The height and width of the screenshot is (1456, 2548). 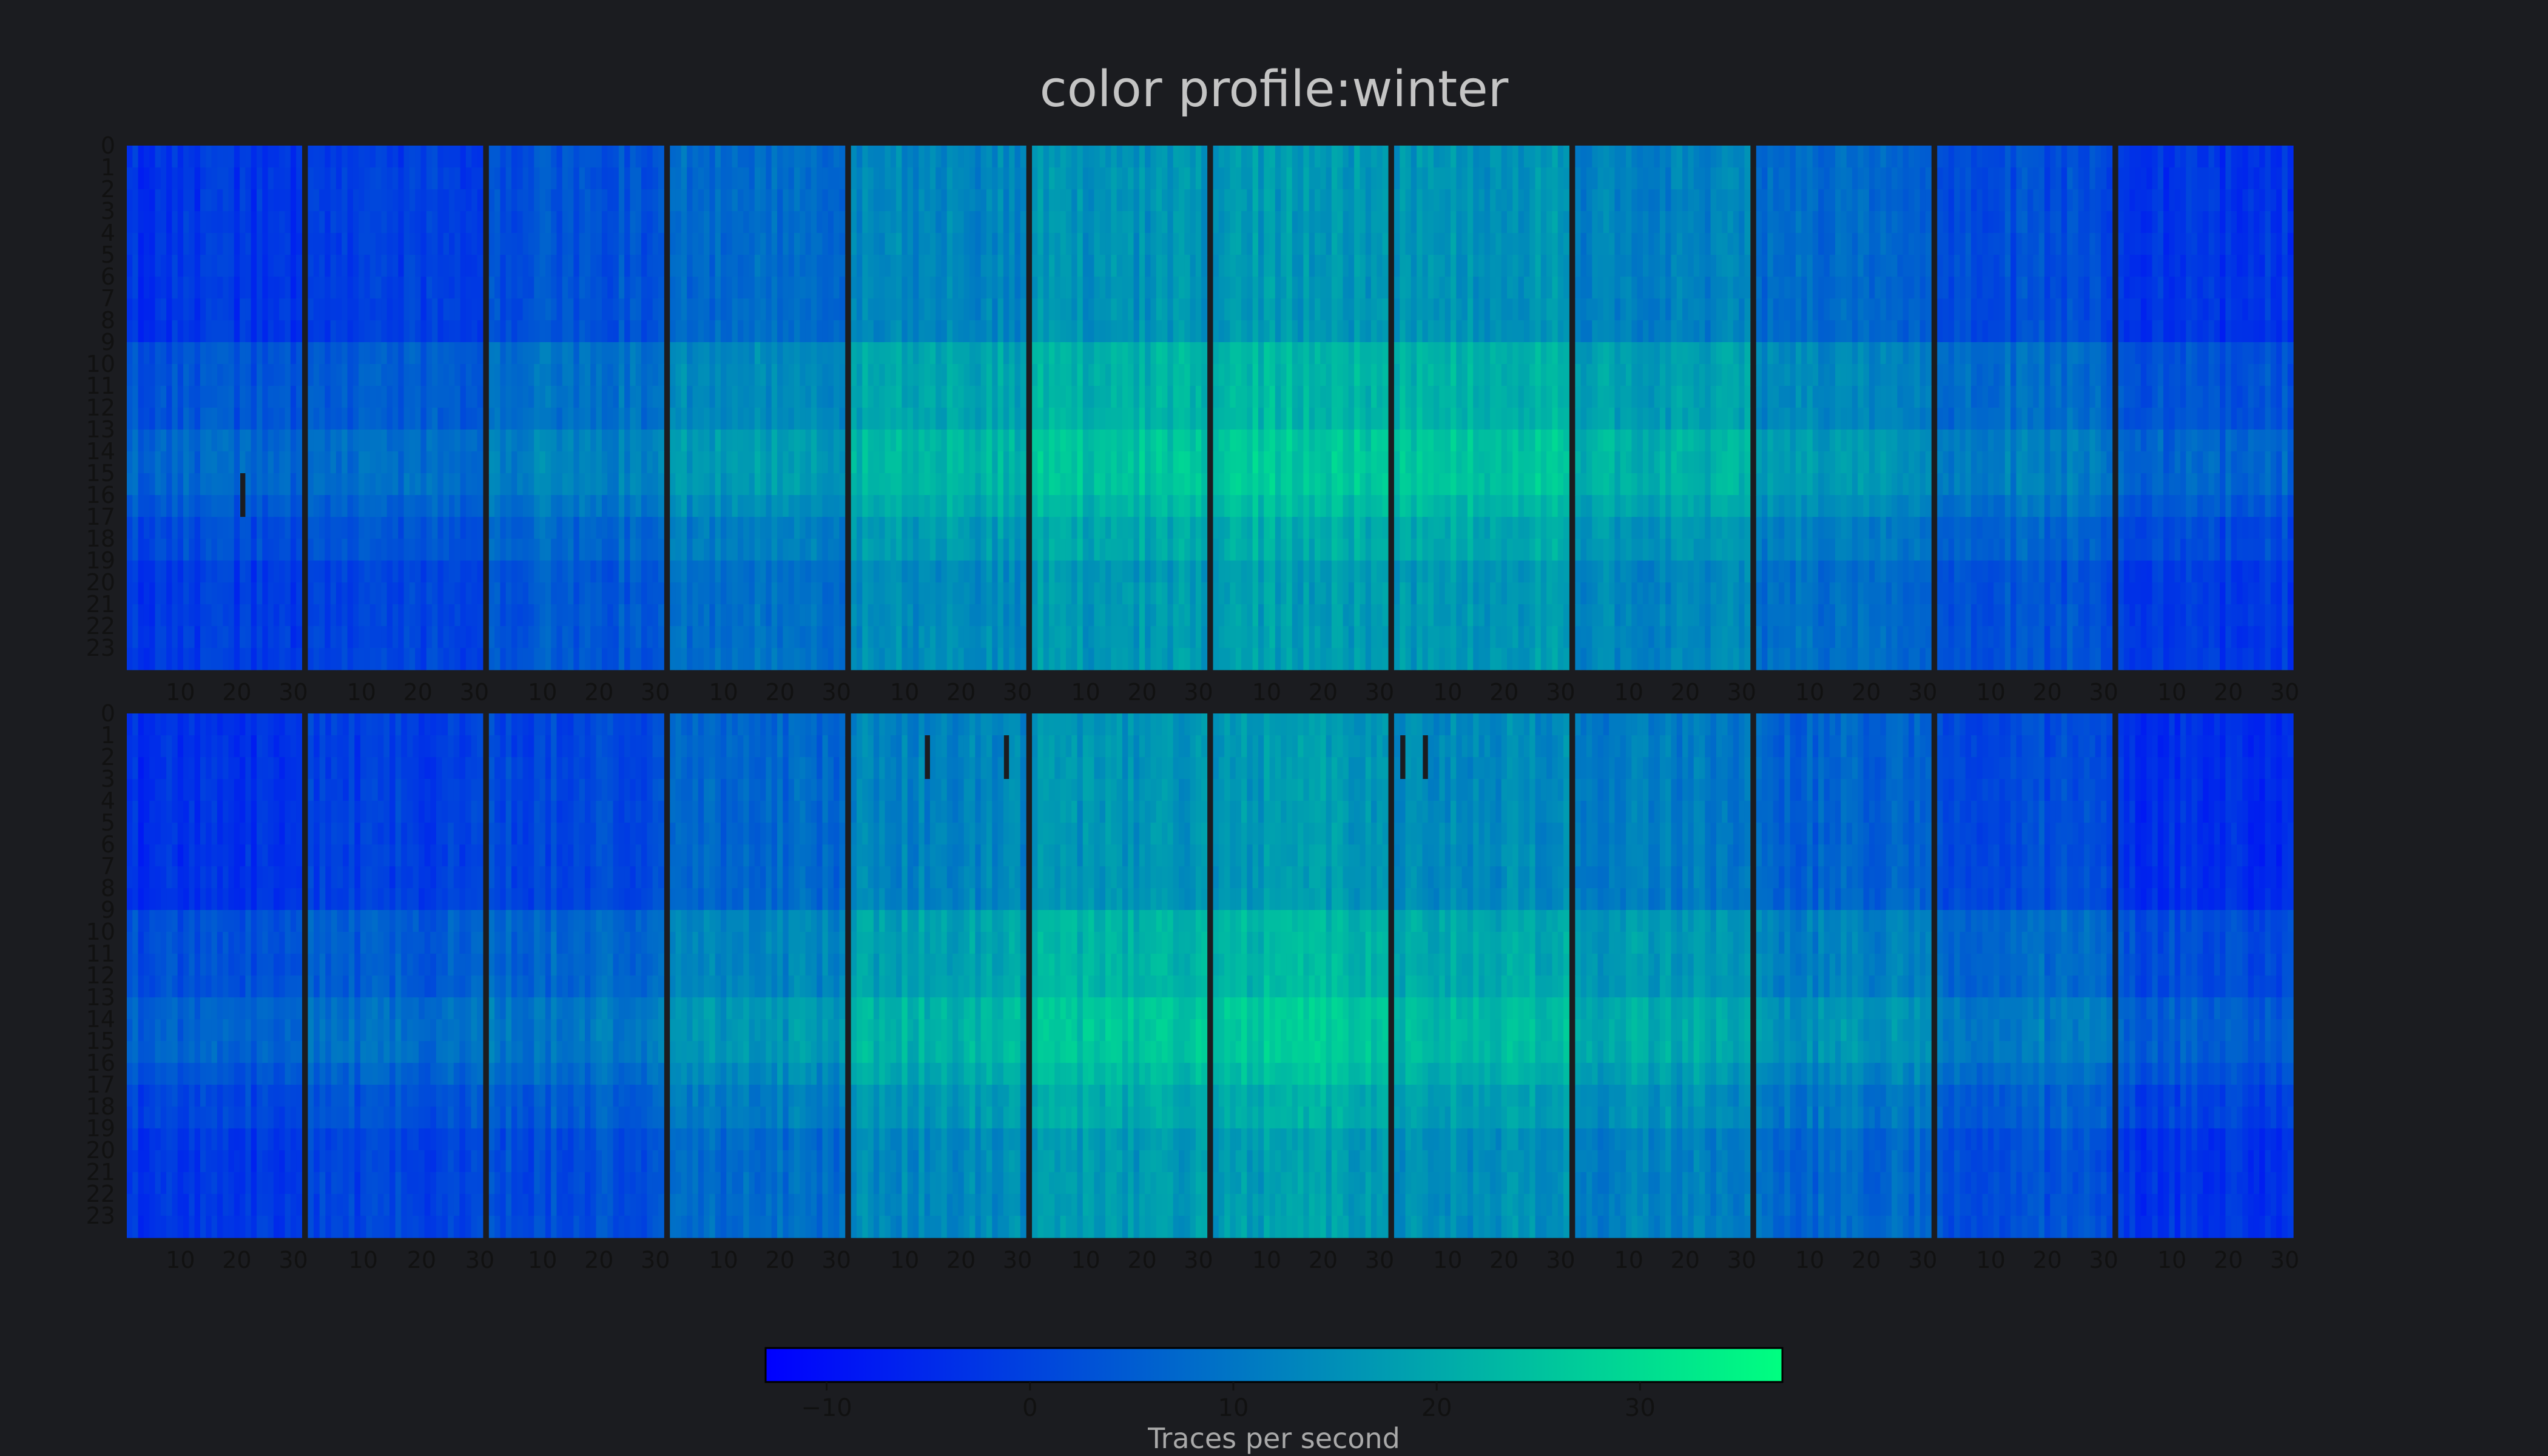 What do you see at coordinates (758, 408) in the screenshot?
I see `month-panel` at bounding box center [758, 408].